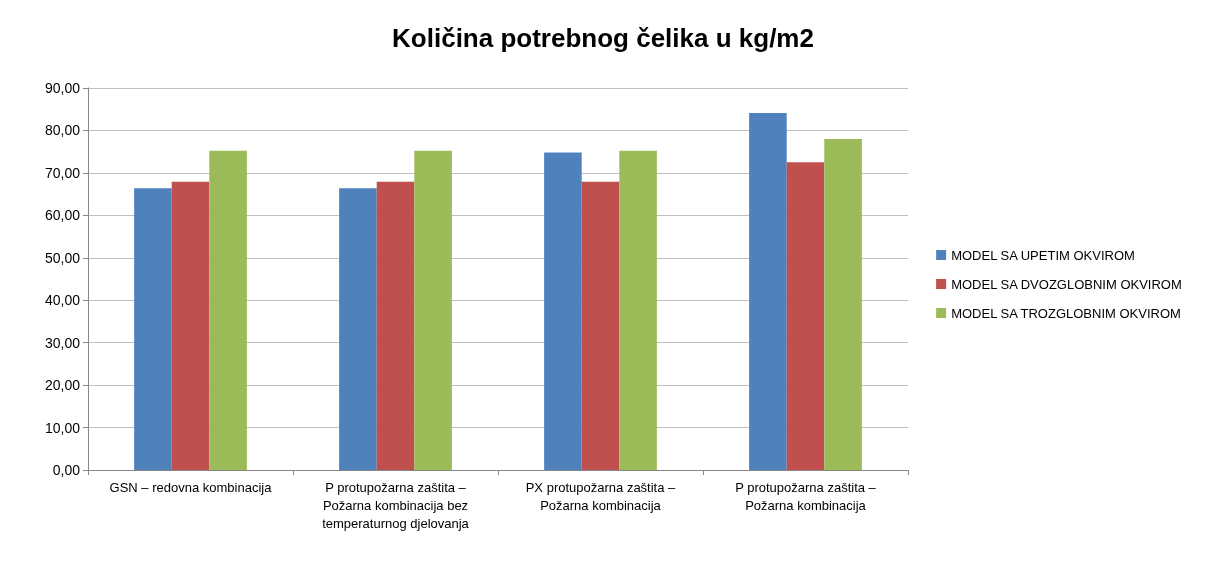 This screenshot has height=570, width=1208. Describe the element at coordinates (62, 88) in the screenshot. I see `y-tick-label: 90,00` at that location.